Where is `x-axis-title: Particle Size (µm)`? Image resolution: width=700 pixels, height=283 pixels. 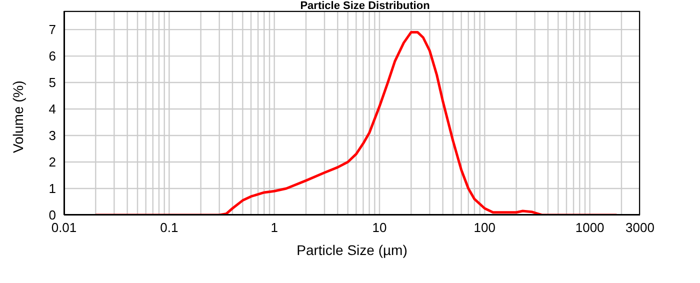 x-axis-title: Particle Size (µm) is located at coordinates (352, 250).